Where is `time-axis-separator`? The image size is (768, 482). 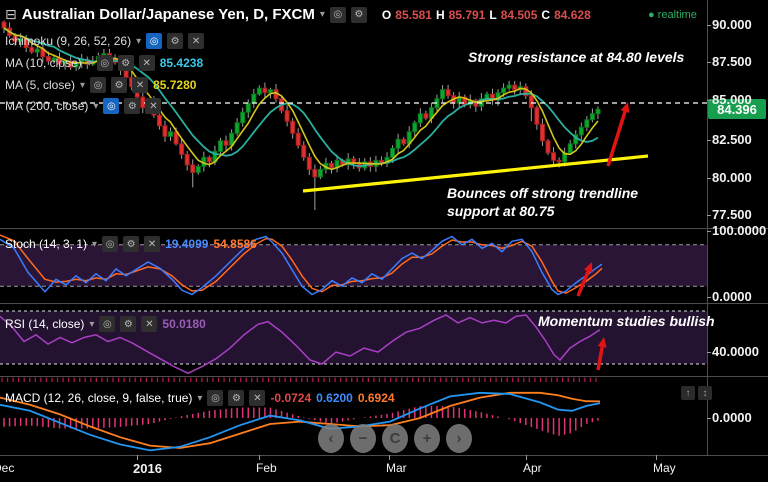 time-axis-separator is located at coordinates (384, 455).